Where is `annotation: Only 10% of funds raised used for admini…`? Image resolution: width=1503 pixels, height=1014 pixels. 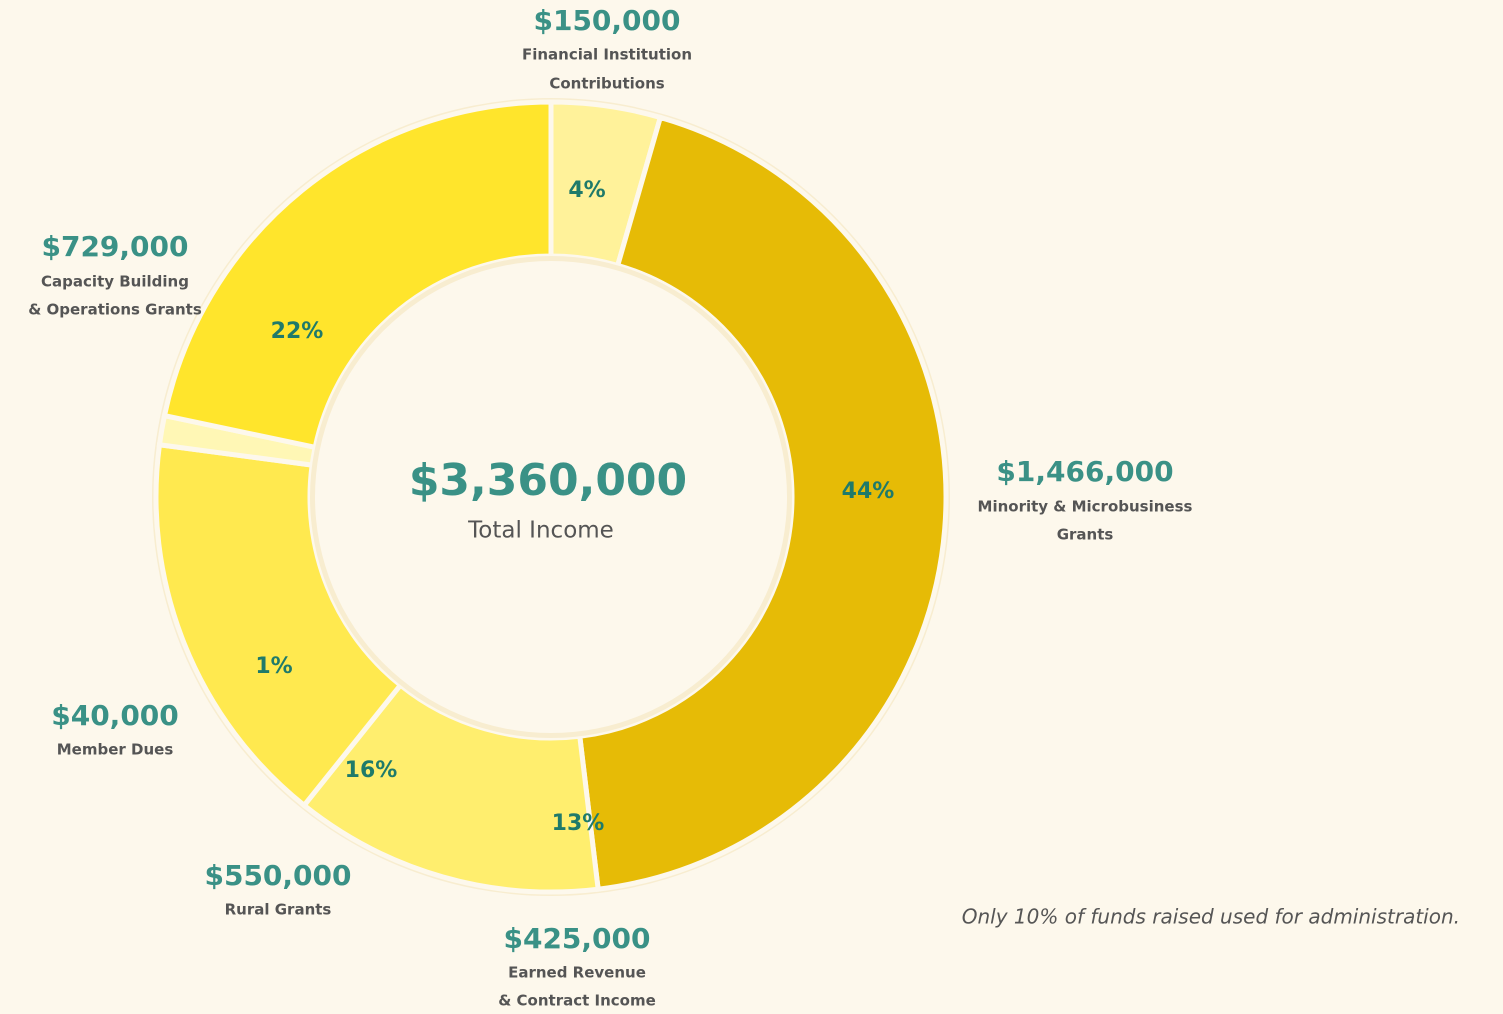
annotation: Only 10% of funds raised used for admini… is located at coordinates (1211, 917).